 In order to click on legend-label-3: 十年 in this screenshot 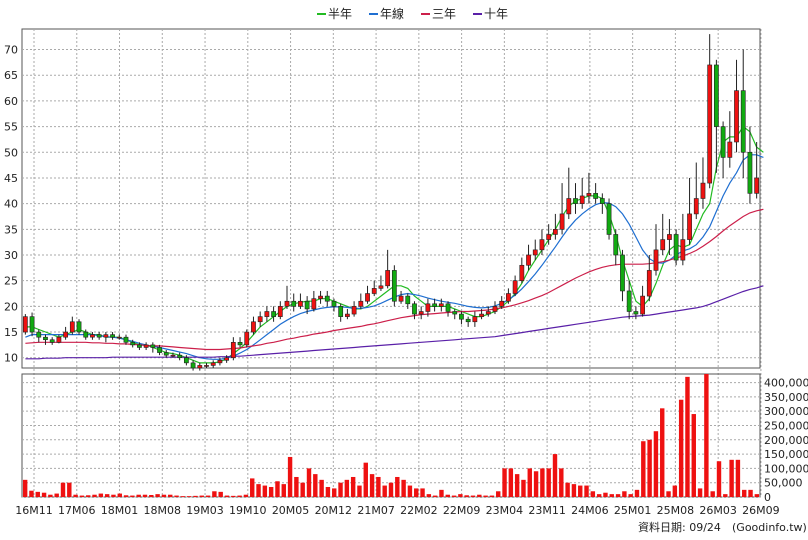, I will do `click(496, 14)`.